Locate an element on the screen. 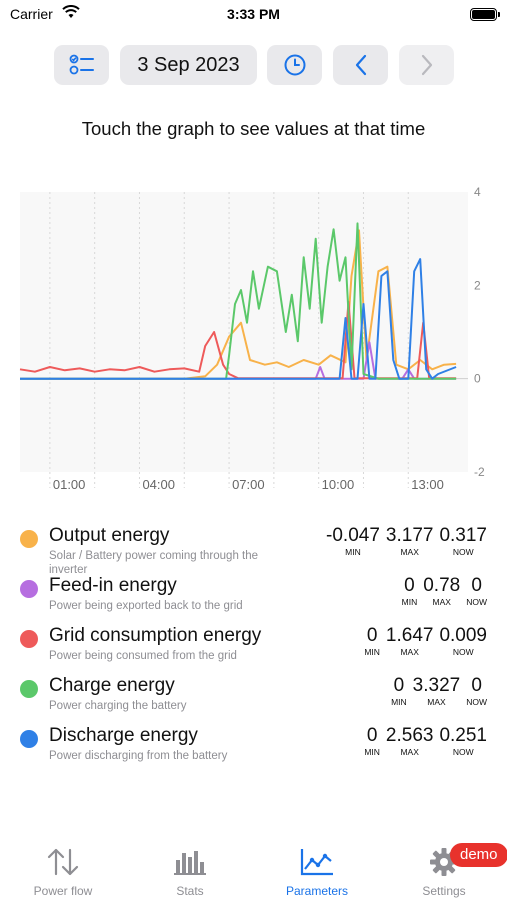 The height and width of the screenshot is (900, 507). tab-label: Power flow is located at coordinates (63, 891).